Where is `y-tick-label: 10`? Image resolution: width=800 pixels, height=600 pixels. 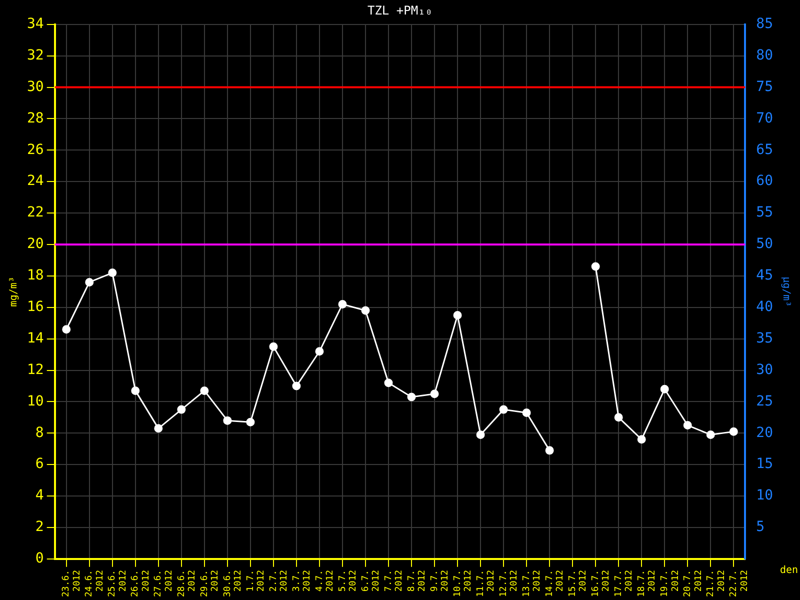 y-tick-label: 10 is located at coordinates (35, 401).